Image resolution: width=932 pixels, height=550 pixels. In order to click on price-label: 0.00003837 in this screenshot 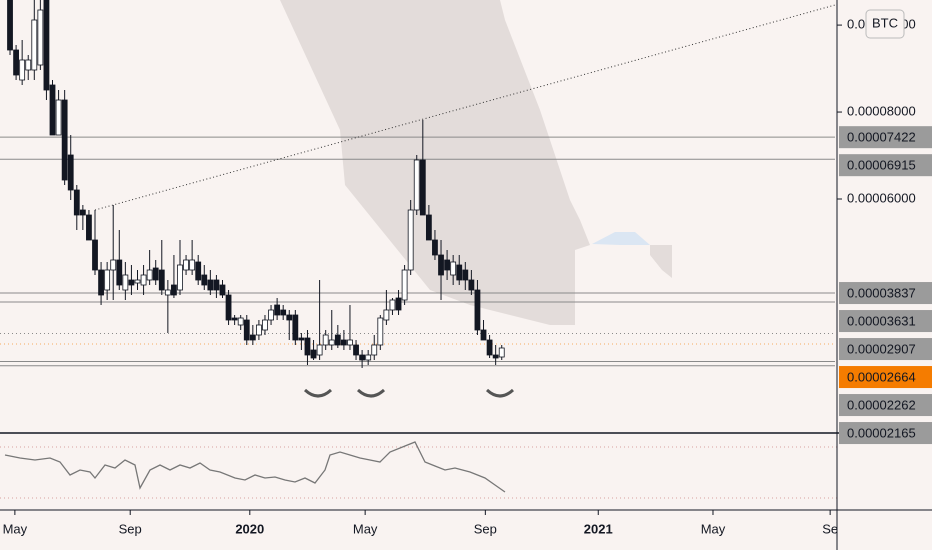, I will do `click(881, 292)`.